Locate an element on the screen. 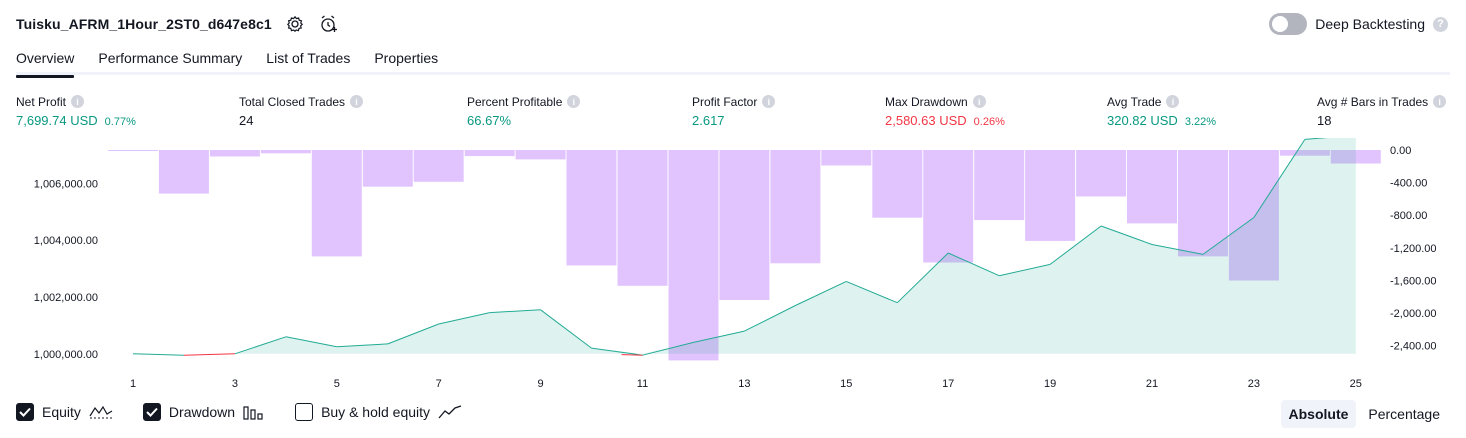 This screenshot has height=438, width=1466. metric-label: Max Drawdown is located at coordinates (926, 101).